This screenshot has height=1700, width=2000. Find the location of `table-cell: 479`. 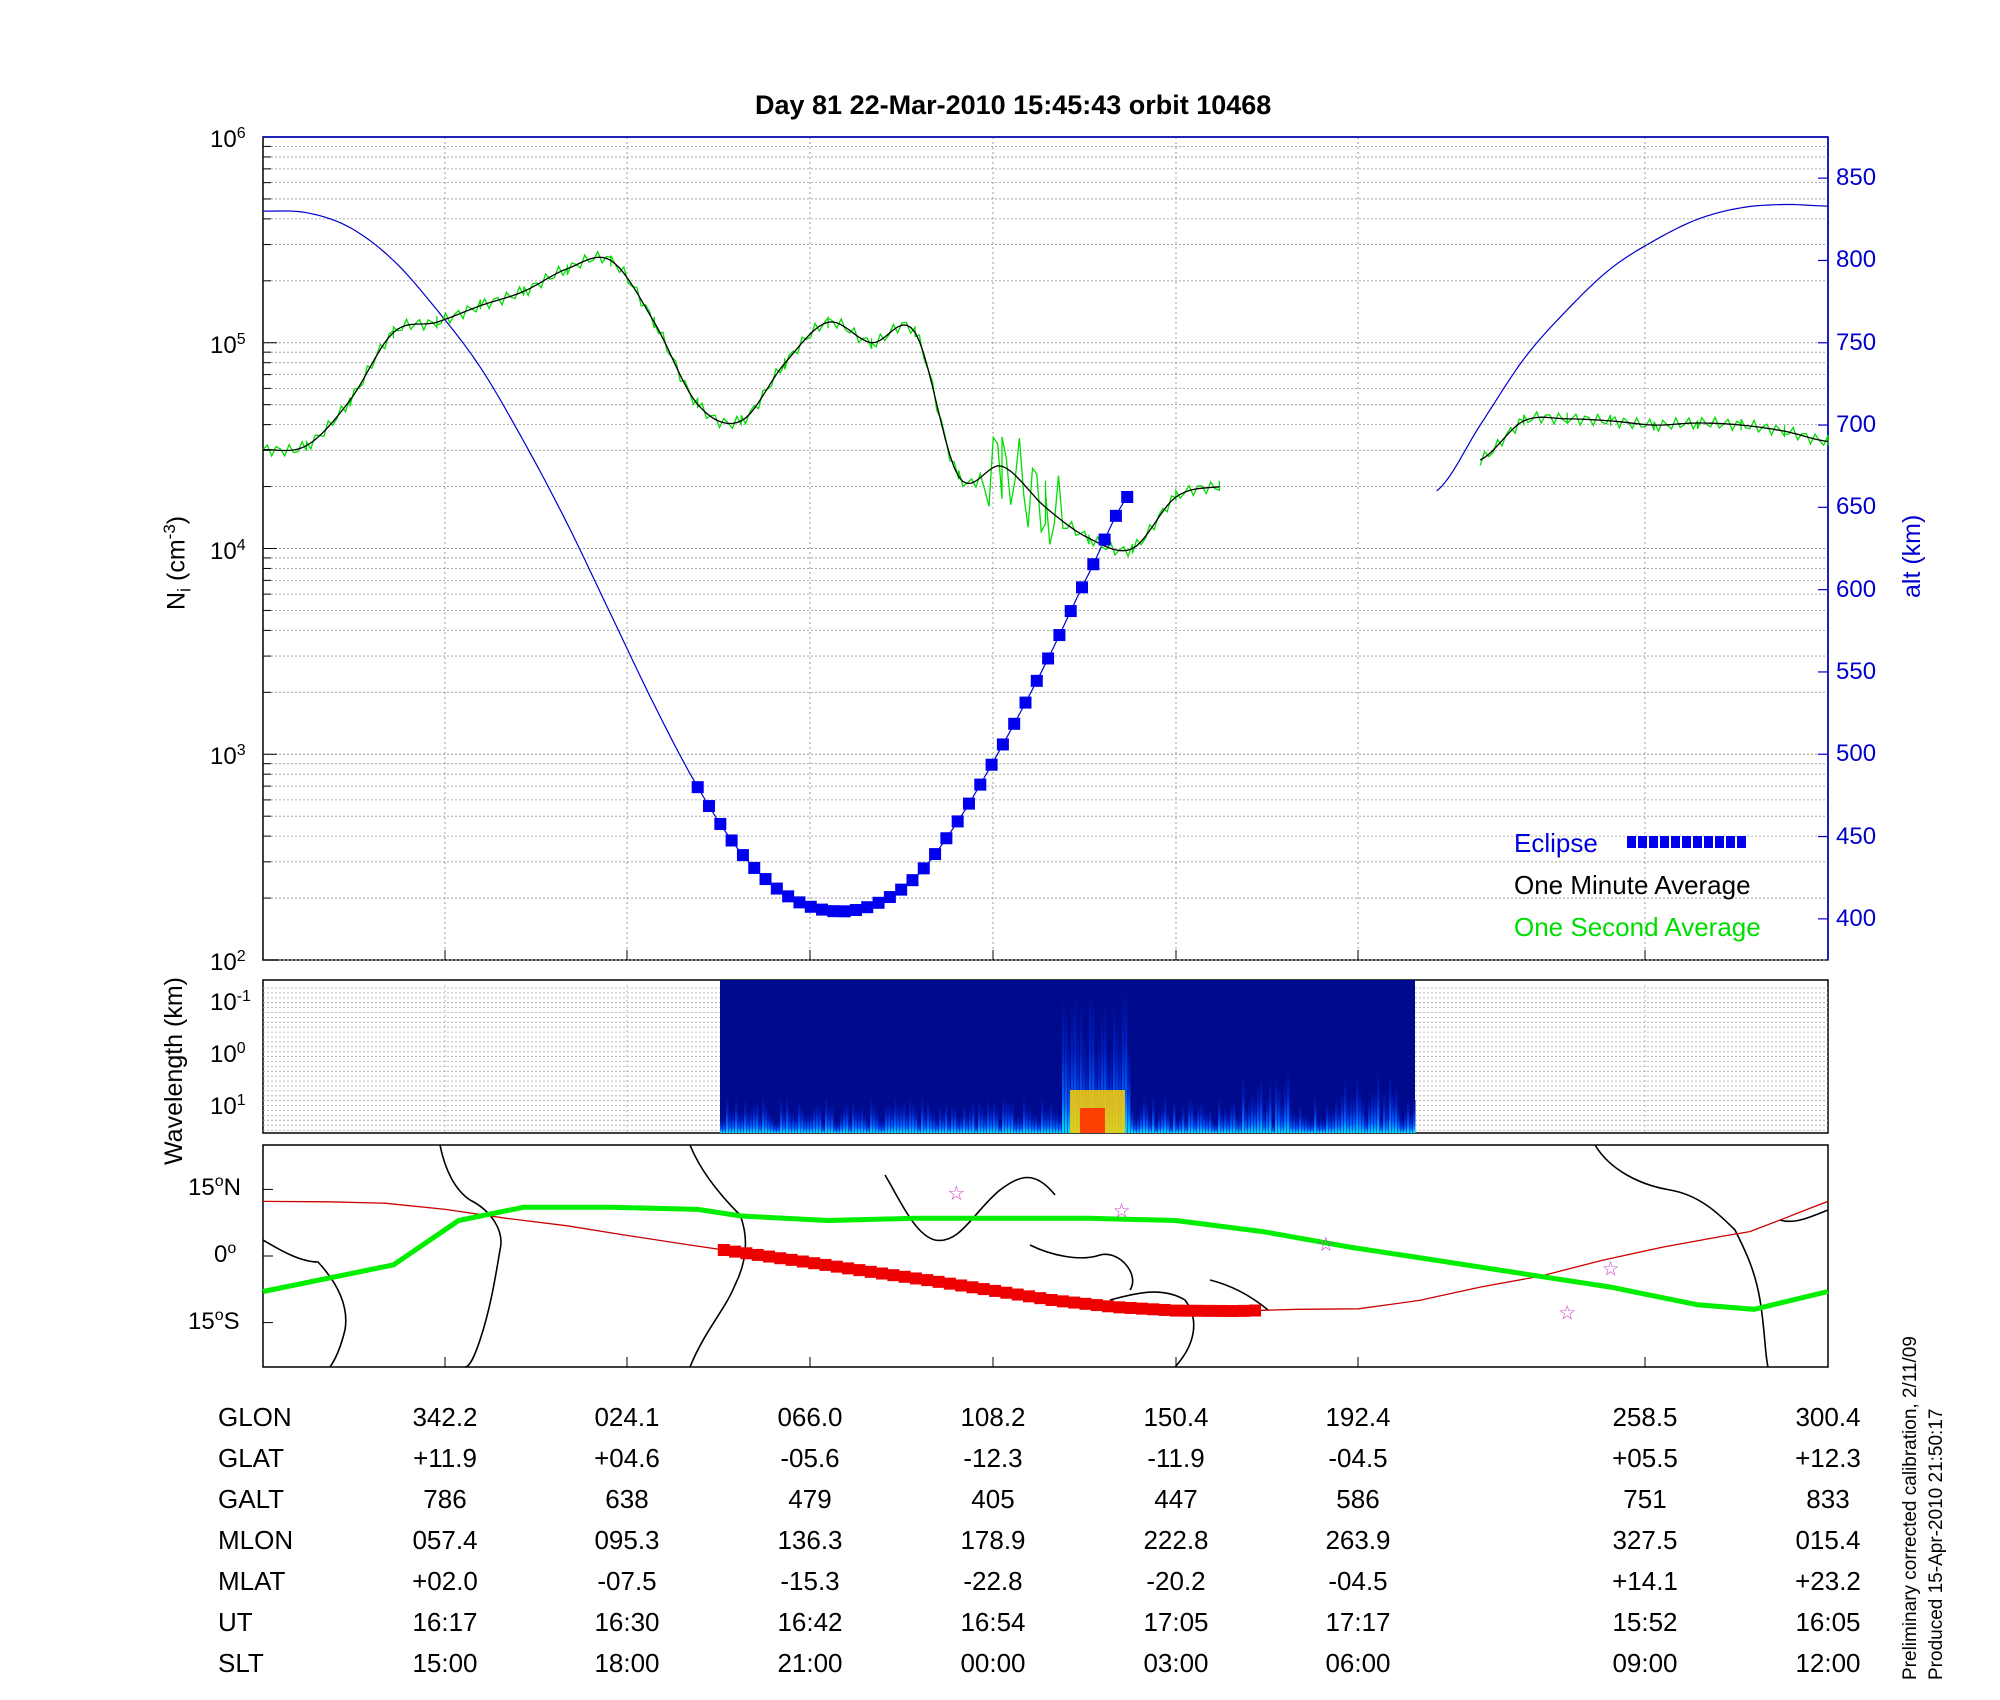

table-cell: 479 is located at coordinates (810, 1499).